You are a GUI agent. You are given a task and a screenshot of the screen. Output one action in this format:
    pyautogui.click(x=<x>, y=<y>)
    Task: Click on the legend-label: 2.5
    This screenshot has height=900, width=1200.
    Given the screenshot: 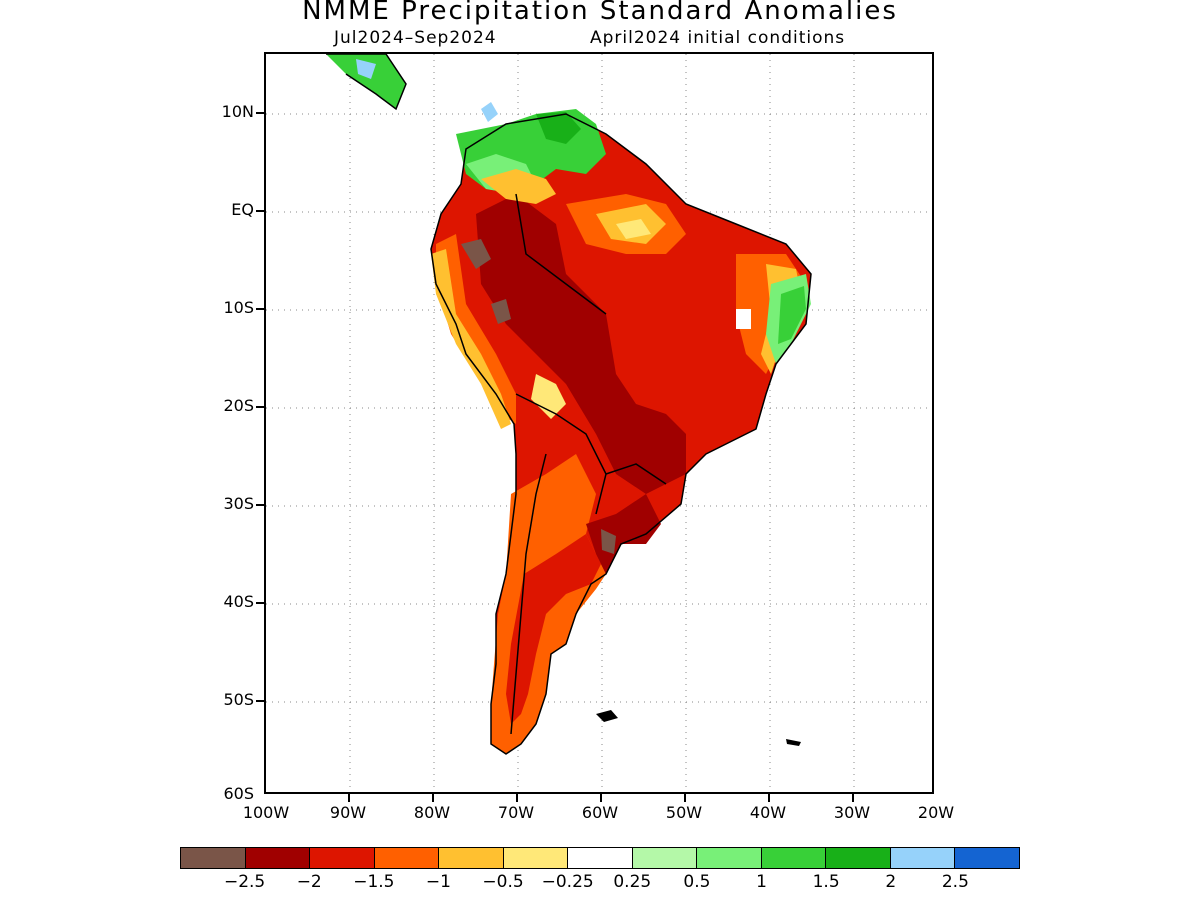 What is the action you would take?
    pyautogui.click(x=955, y=882)
    